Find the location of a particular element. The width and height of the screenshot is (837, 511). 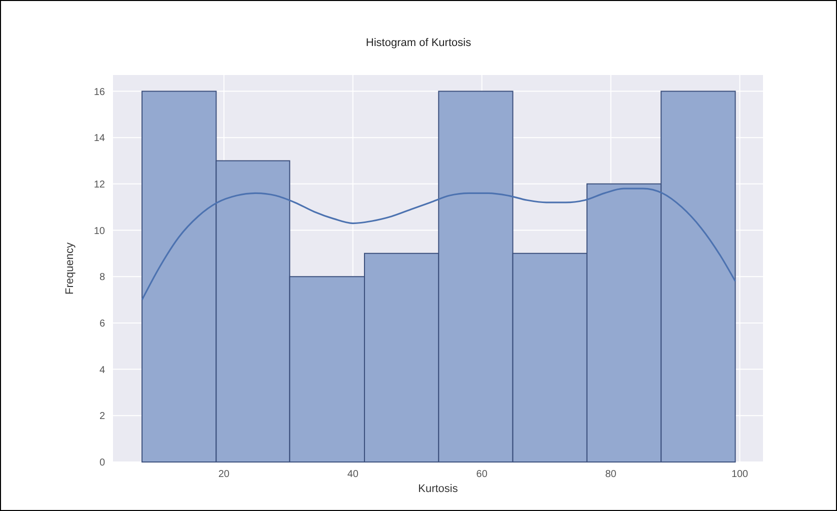

x-tick-label: 40 is located at coordinates (353, 474).